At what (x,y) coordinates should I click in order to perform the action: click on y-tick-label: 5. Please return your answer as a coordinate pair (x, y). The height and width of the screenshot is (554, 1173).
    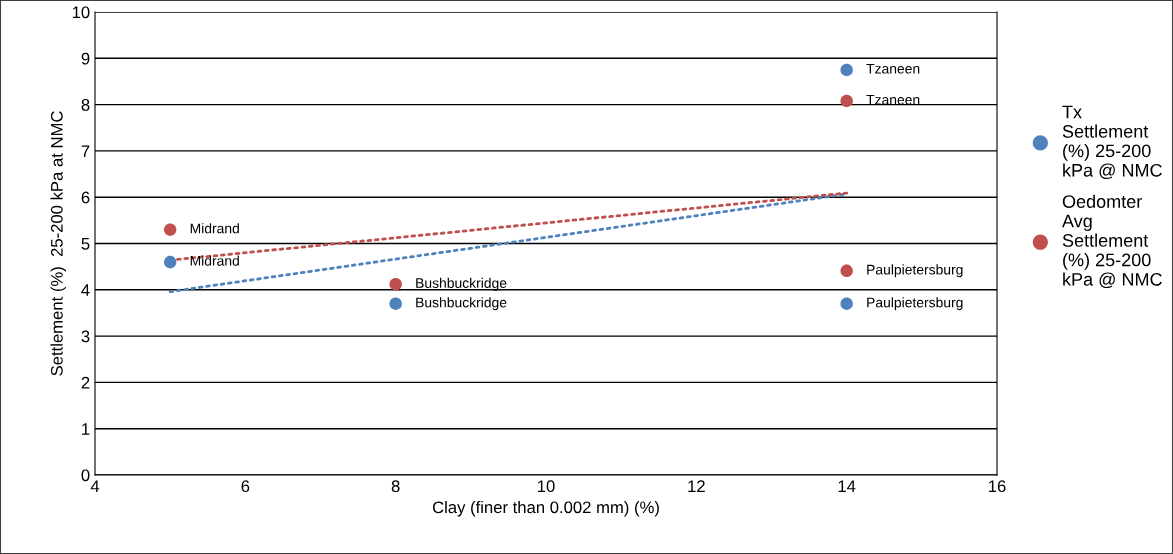
    Looking at the image, I should click on (85, 244).